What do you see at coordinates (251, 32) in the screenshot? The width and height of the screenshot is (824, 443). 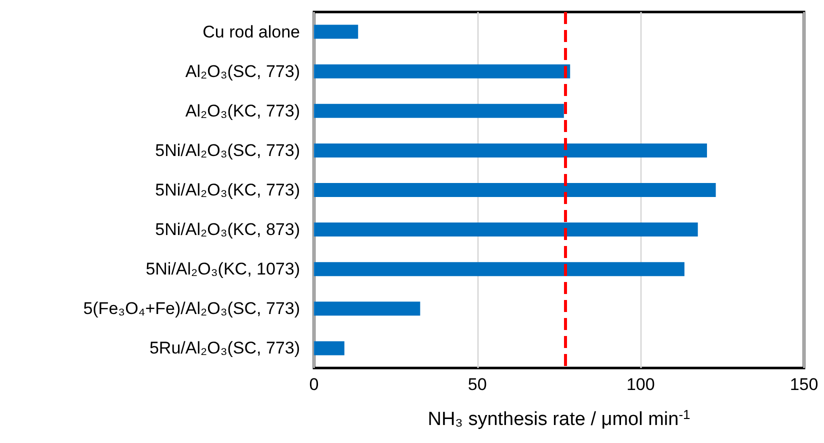 I see `y-tick-label: Cu rod alone` at bounding box center [251, 32].